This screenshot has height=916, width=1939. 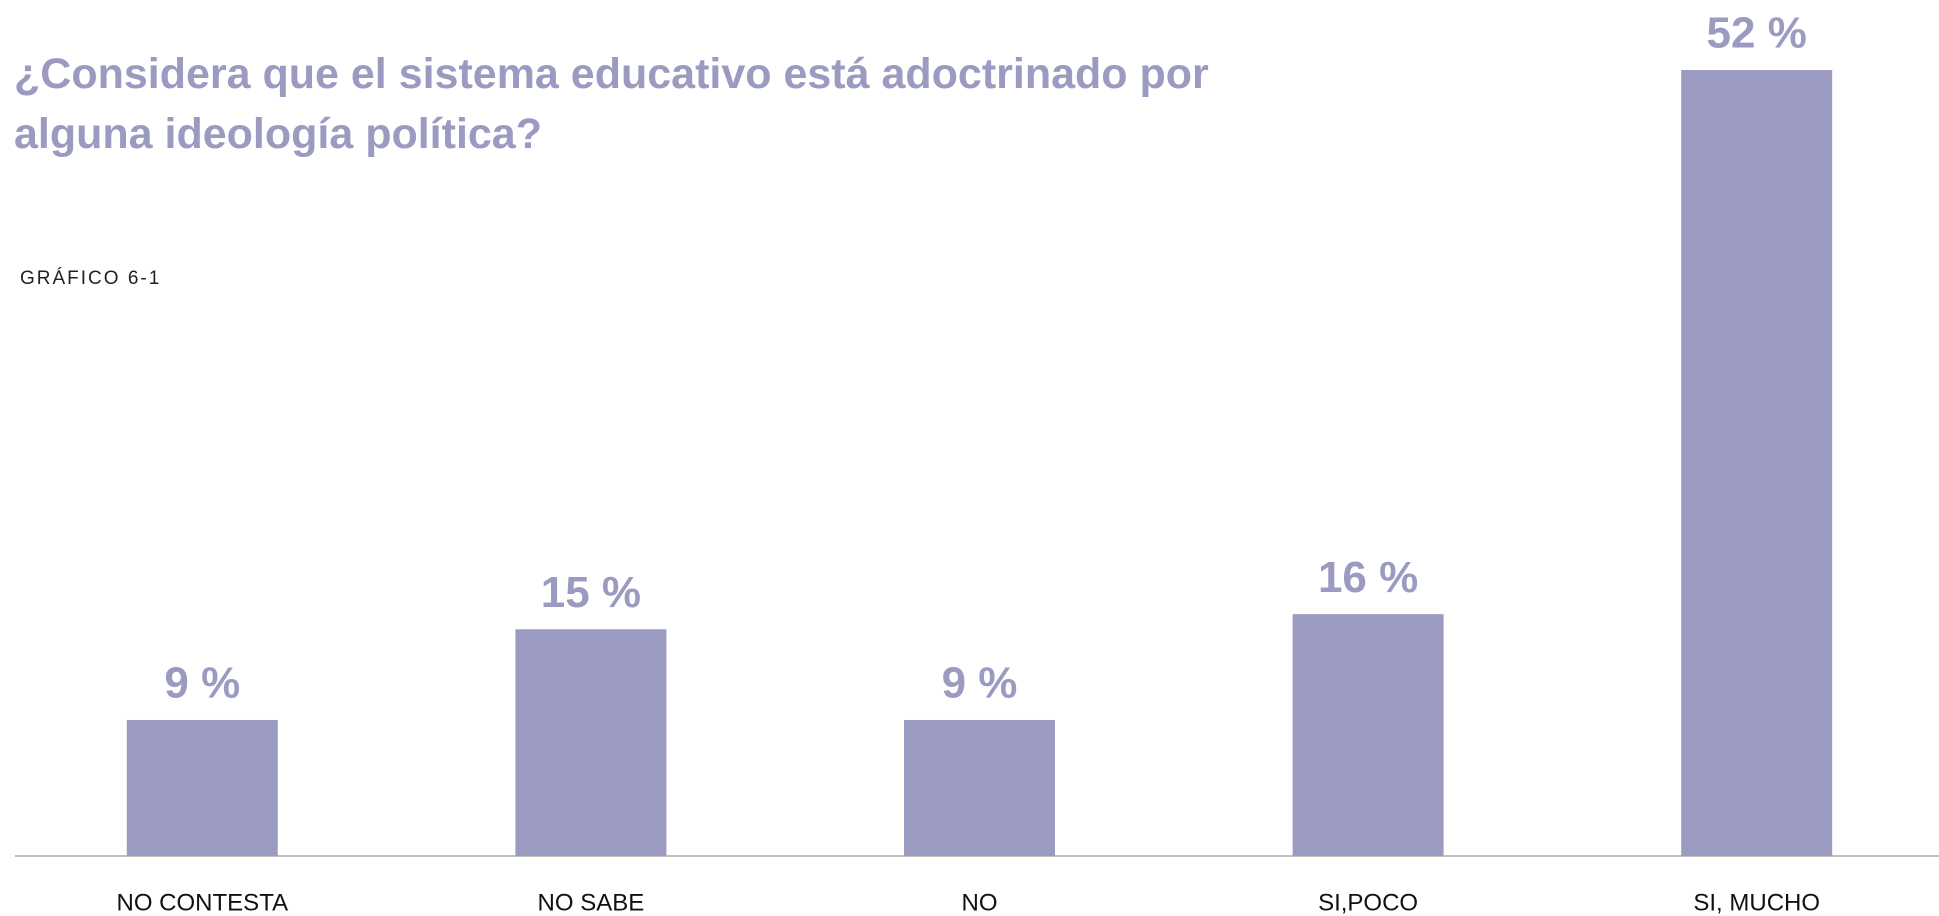 I want to click on value-label: 16 %, so click(x=1368, y=577).